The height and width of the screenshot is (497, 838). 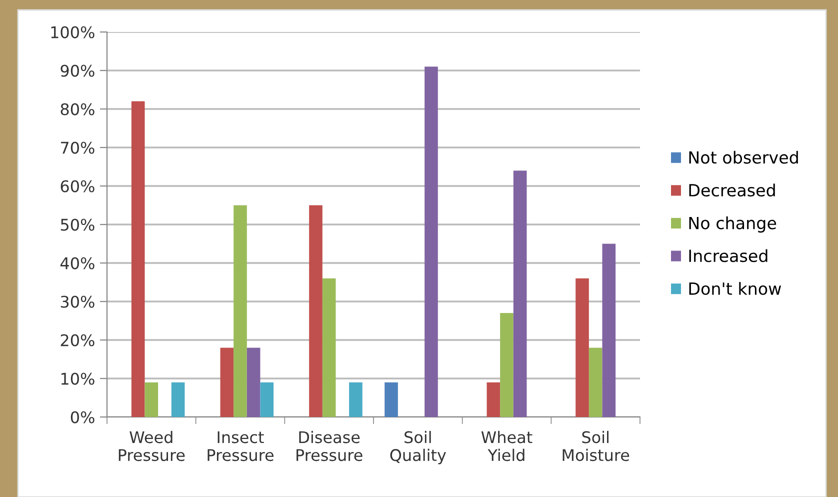 I want to click on x-tick-label: Wheat Yield, so click(x=506, y=446).